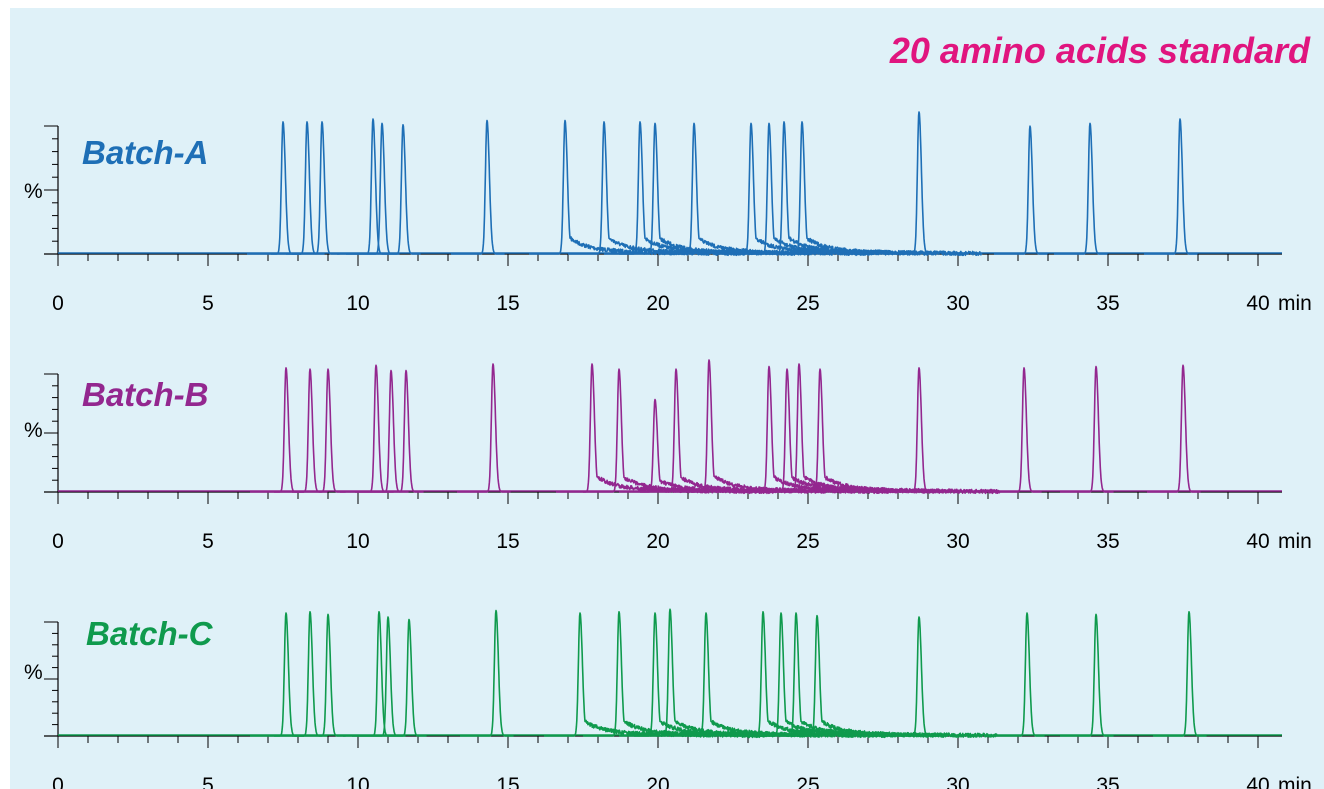 This screenshot has height=789, width=1324. What do you see at coordinates (145, 394) in the screenshot?
I see `series-label: Batch-B` at bounding box center [145, 394].